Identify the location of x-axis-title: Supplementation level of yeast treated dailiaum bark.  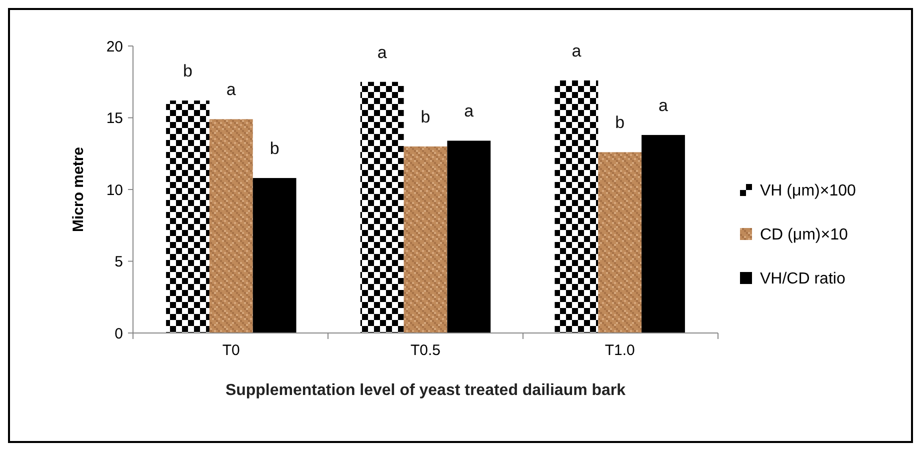
(425, 390).